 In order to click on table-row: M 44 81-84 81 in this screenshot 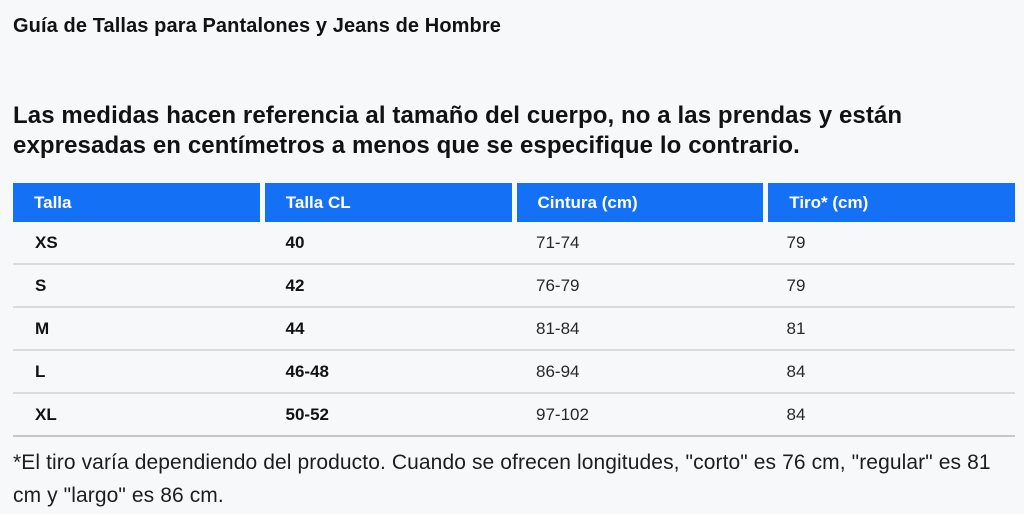, I will do `click(514, 329)`.